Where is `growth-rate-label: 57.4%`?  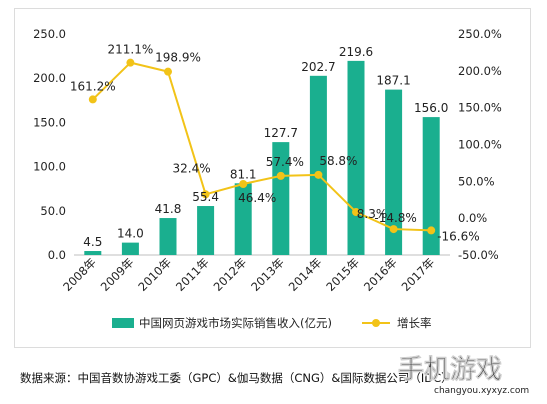 growth-rate-label: 57.4% is located at coordinates (285, 162).